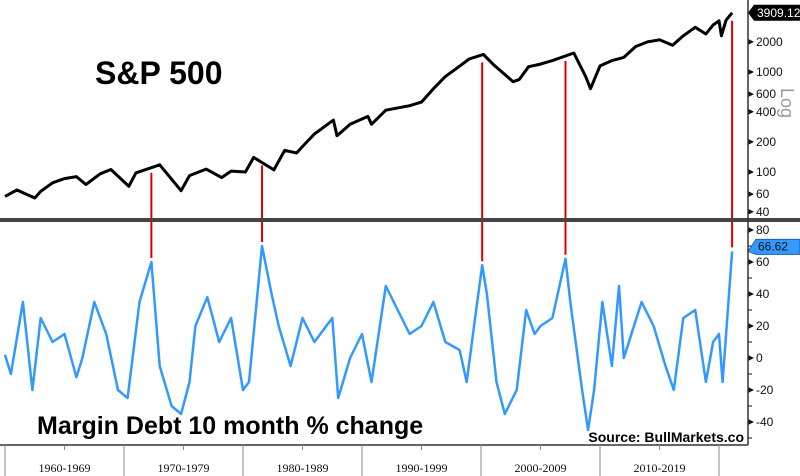  I want to click on last-price-tag, so click(774, 12).